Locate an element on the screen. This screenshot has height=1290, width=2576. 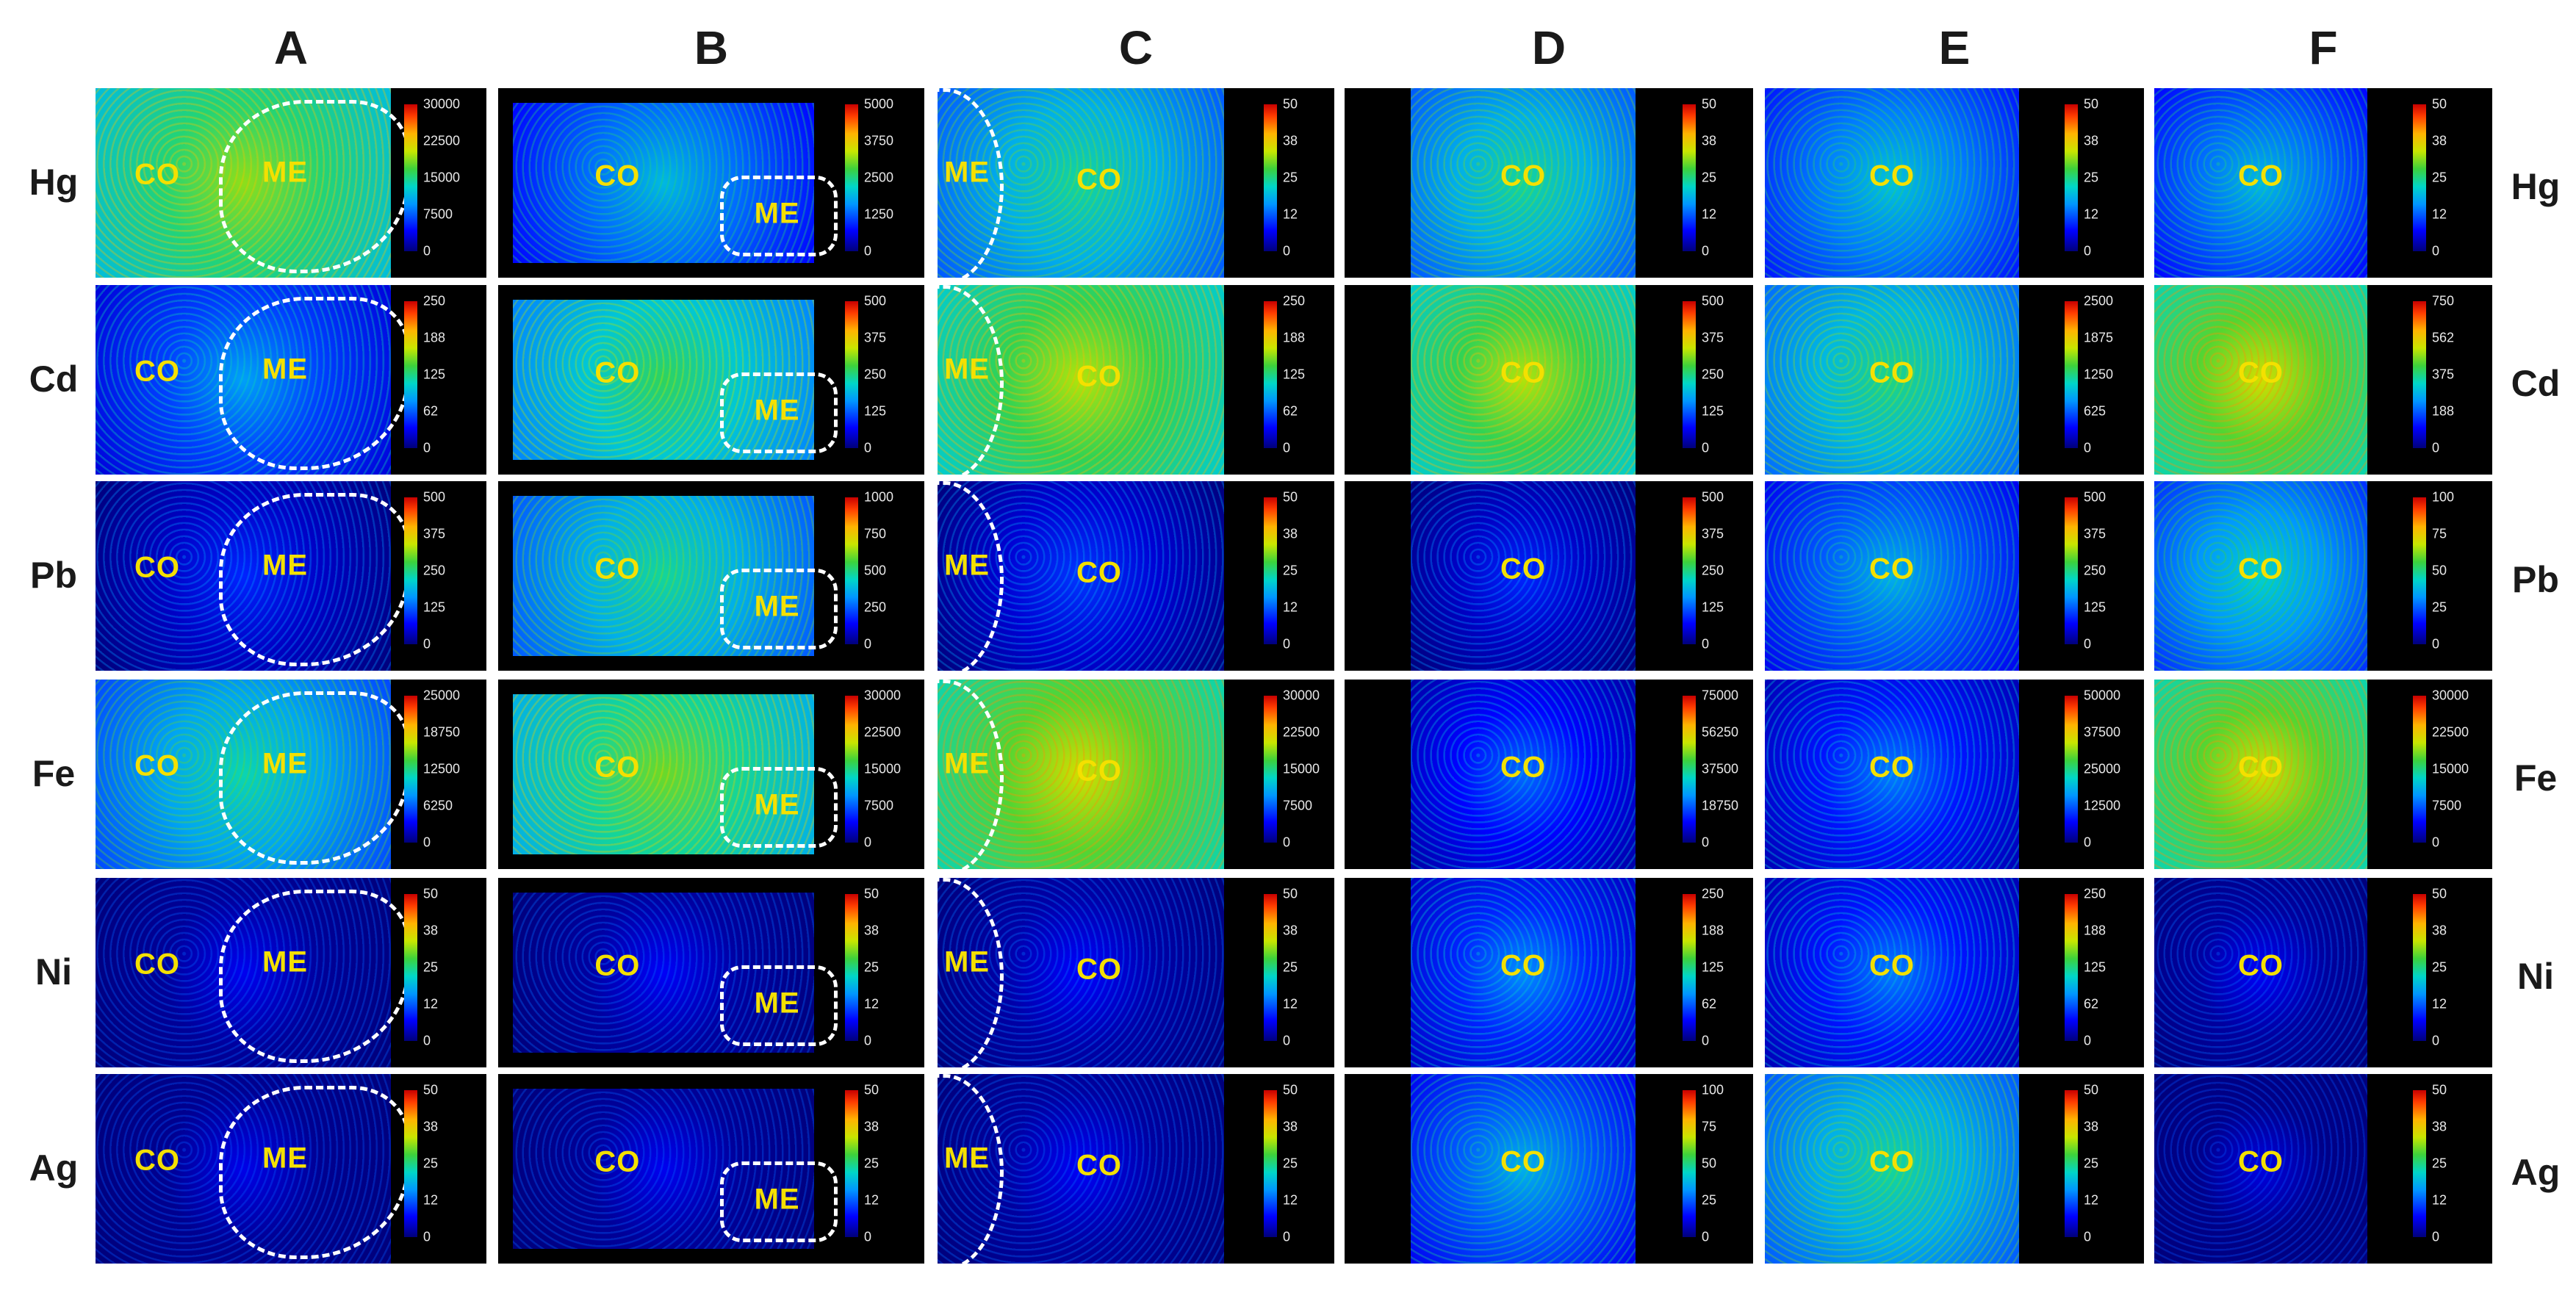
colorbar-tick-label: 500 is located at coordinates (434, 497).